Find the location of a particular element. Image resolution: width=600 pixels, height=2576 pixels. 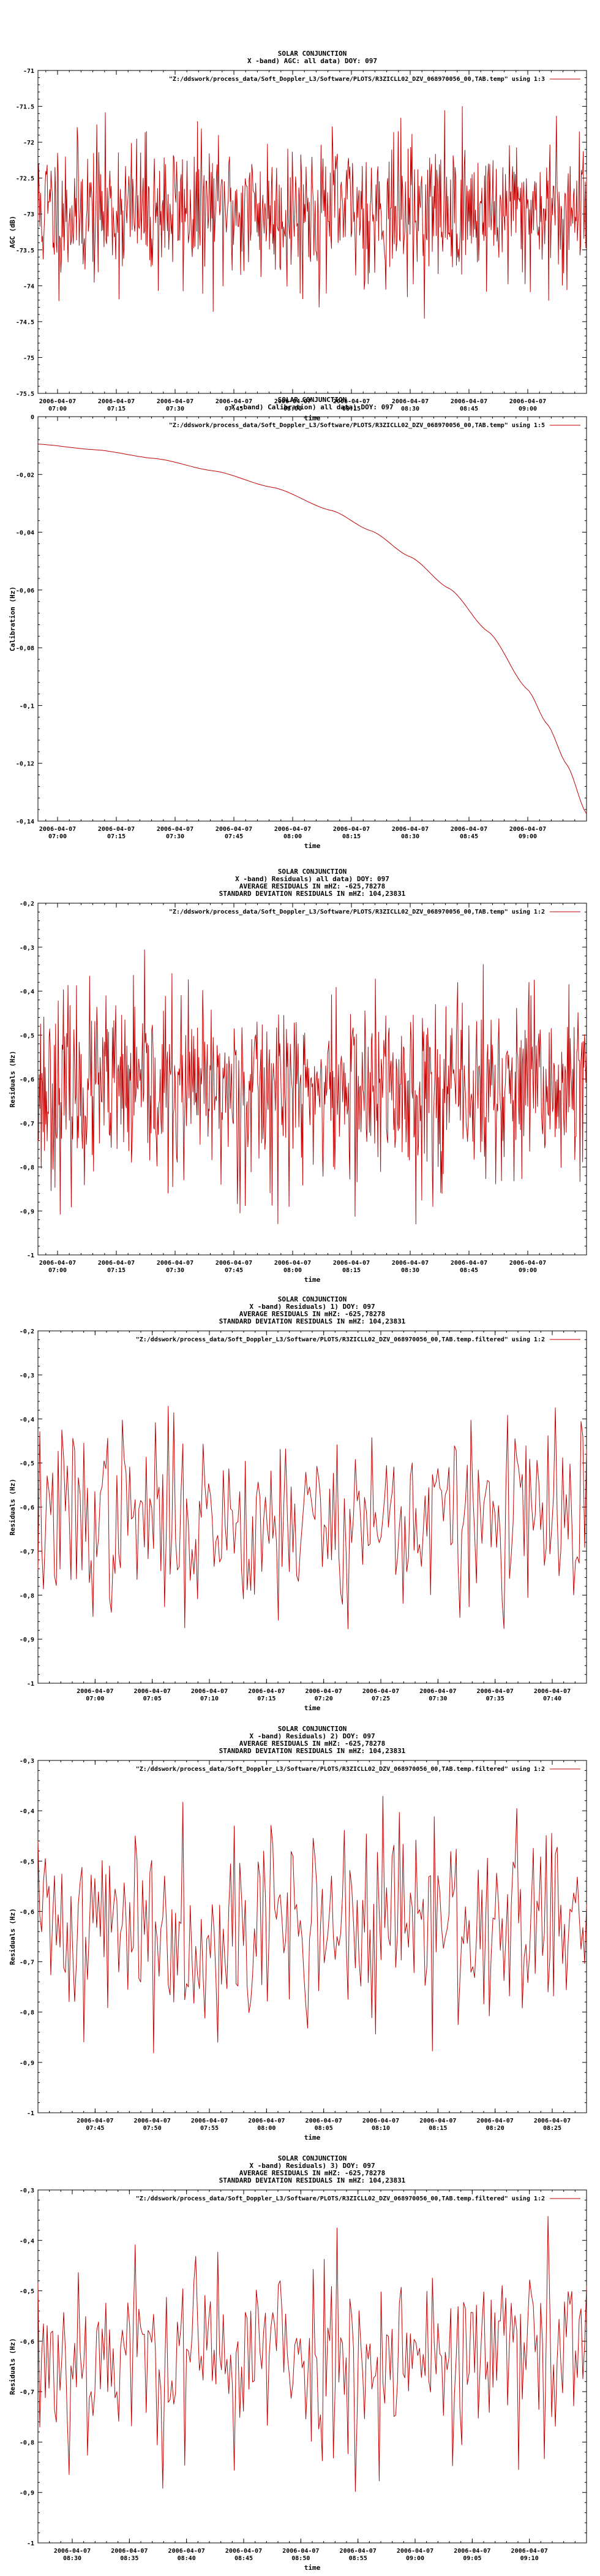

y-tick-label: -74.5 is located at coordinates (25, 322).